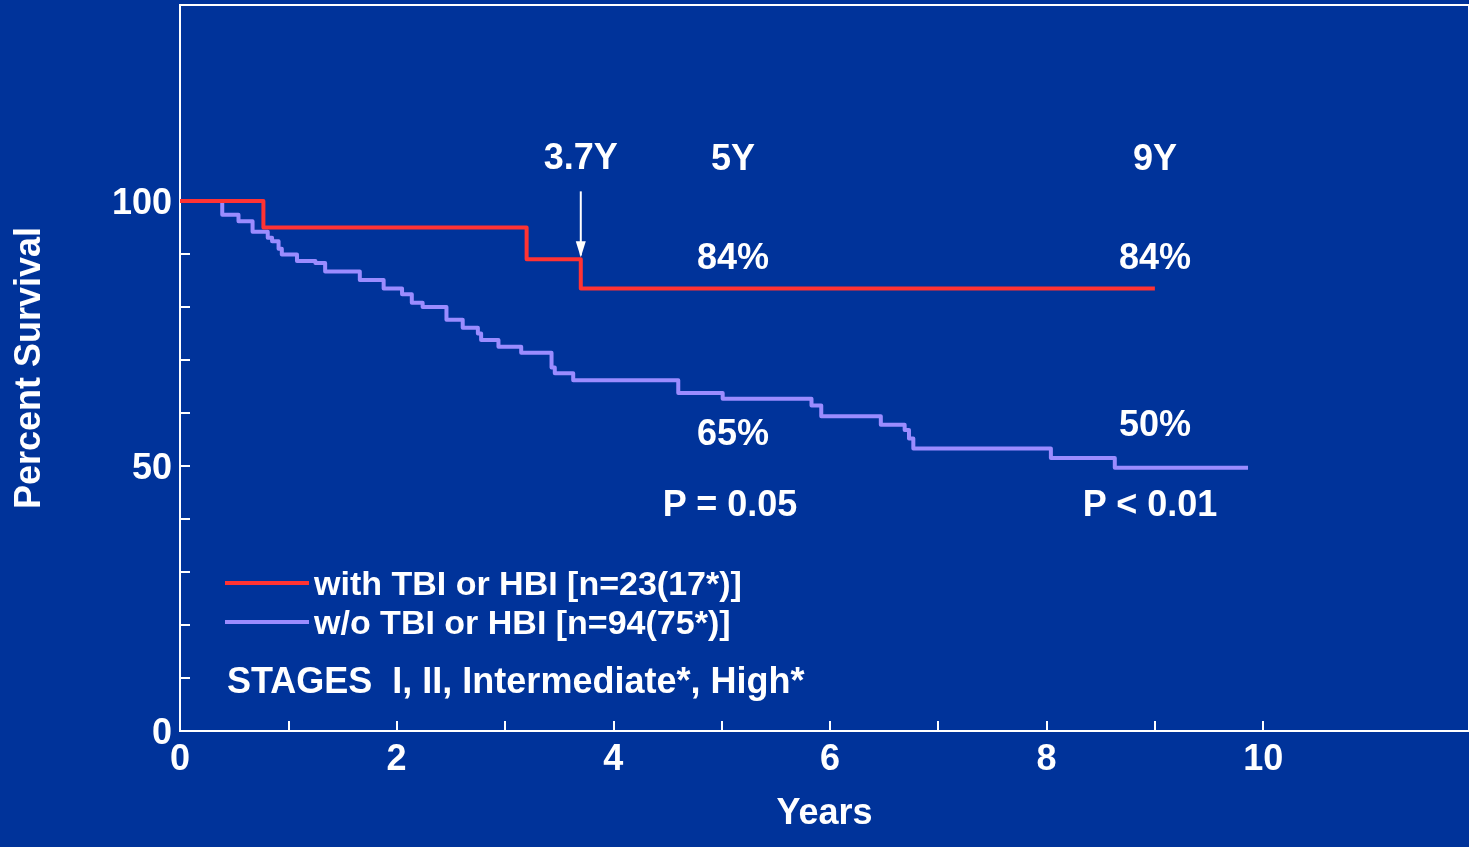  What do you see at coordinates (824, 811) in the screenshot?
I see `x-axis-title: Years` at bounding box center [824, 811].